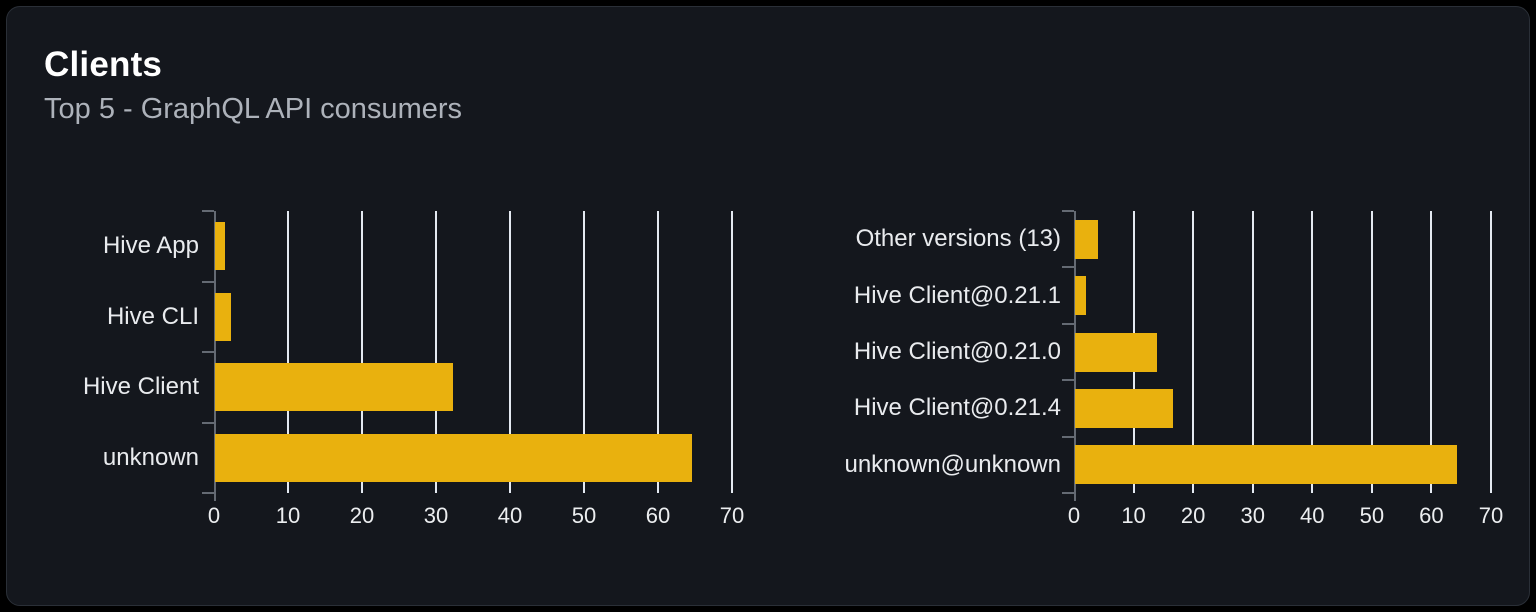 The height and width of the screenshot is (612, 1536). I want to click on card-subtitle: Top 5 - GraphQL API consumers, so click(253, 109).